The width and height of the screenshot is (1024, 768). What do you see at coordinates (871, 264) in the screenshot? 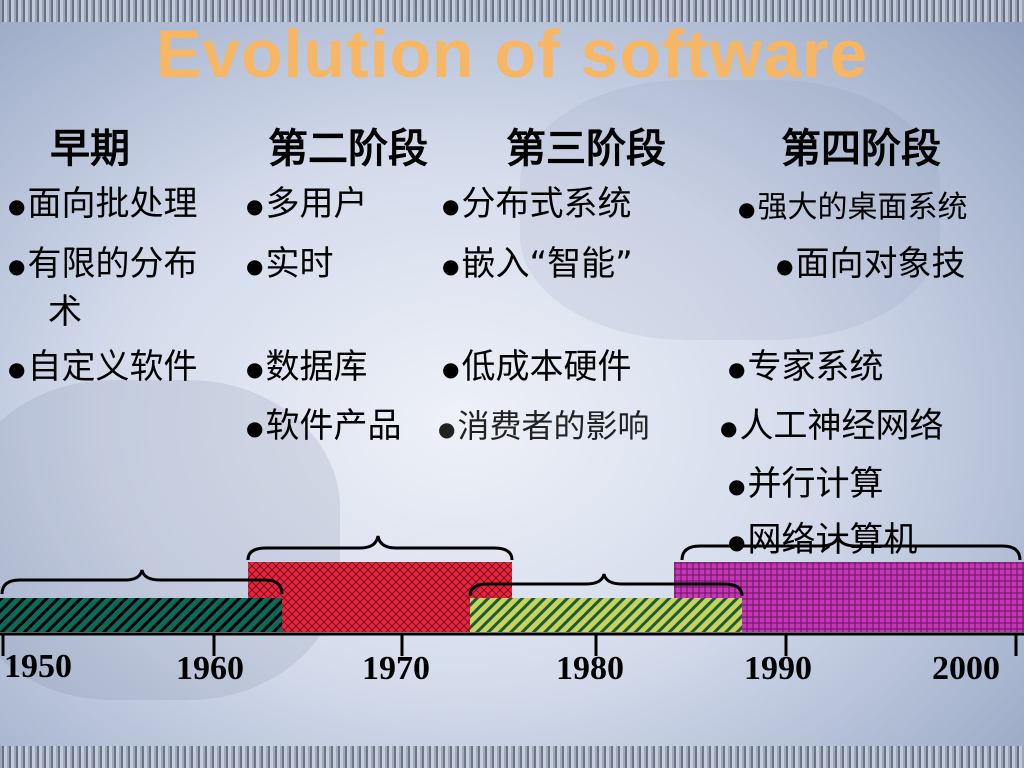
I see `list-item: ●面向对象技` at bounding box center [871, 264].